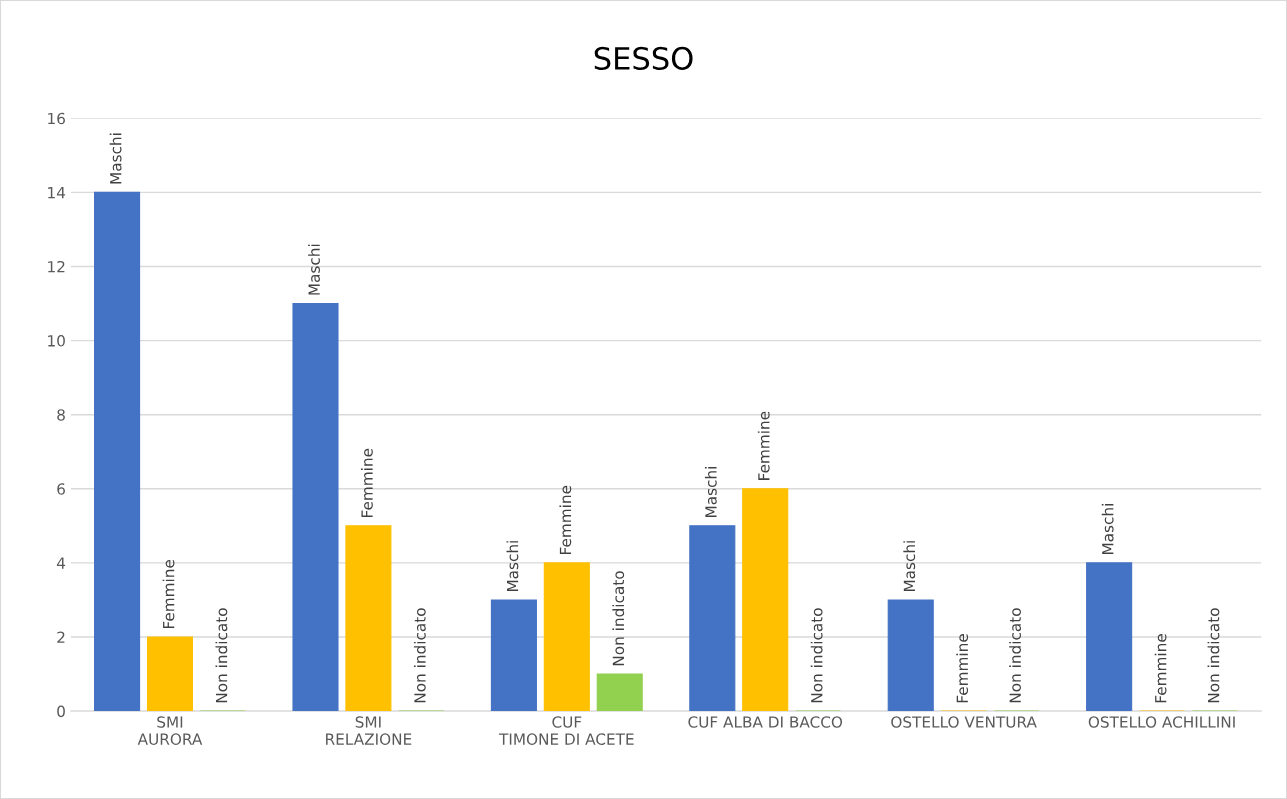  Describe the element at coordinates (566, 730) in the screenshot. I see `x-tick-label: CUF TIMONE DI ACETE` at that location.